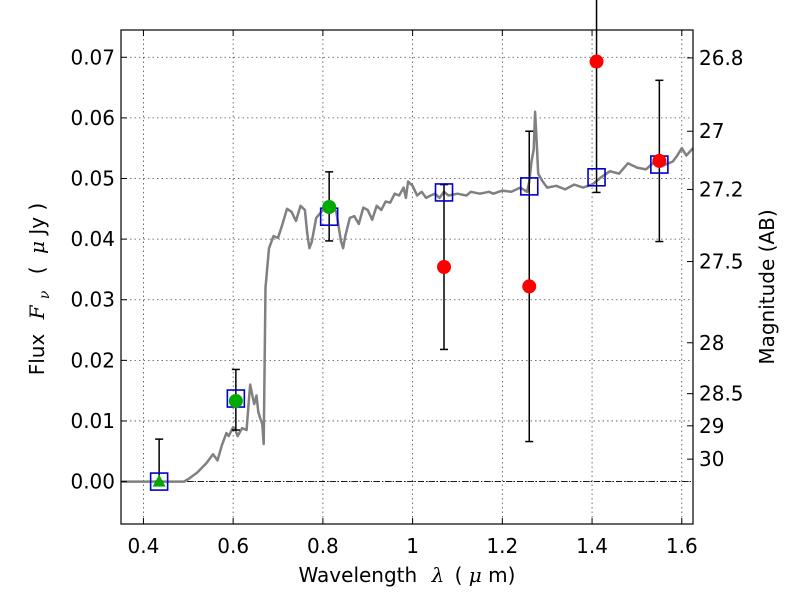  Describe the element at coordinates (721, 189) in the screenshot. I see `y2-tick-label: 27.2` at that location.